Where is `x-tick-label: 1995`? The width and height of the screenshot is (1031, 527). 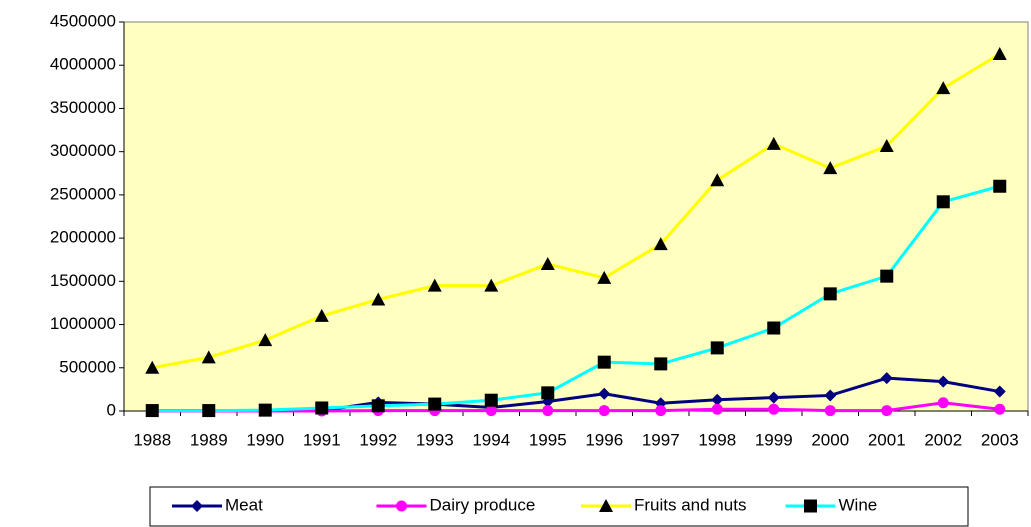
x-tick-label: 1995 is located at coordinates (548, 439).